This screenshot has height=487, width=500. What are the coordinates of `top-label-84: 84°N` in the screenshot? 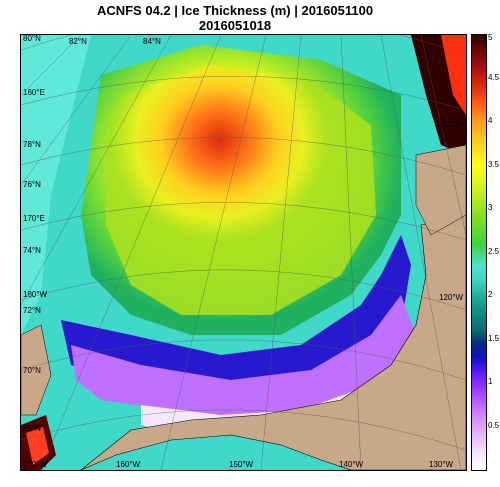 It's located at (152, 41).